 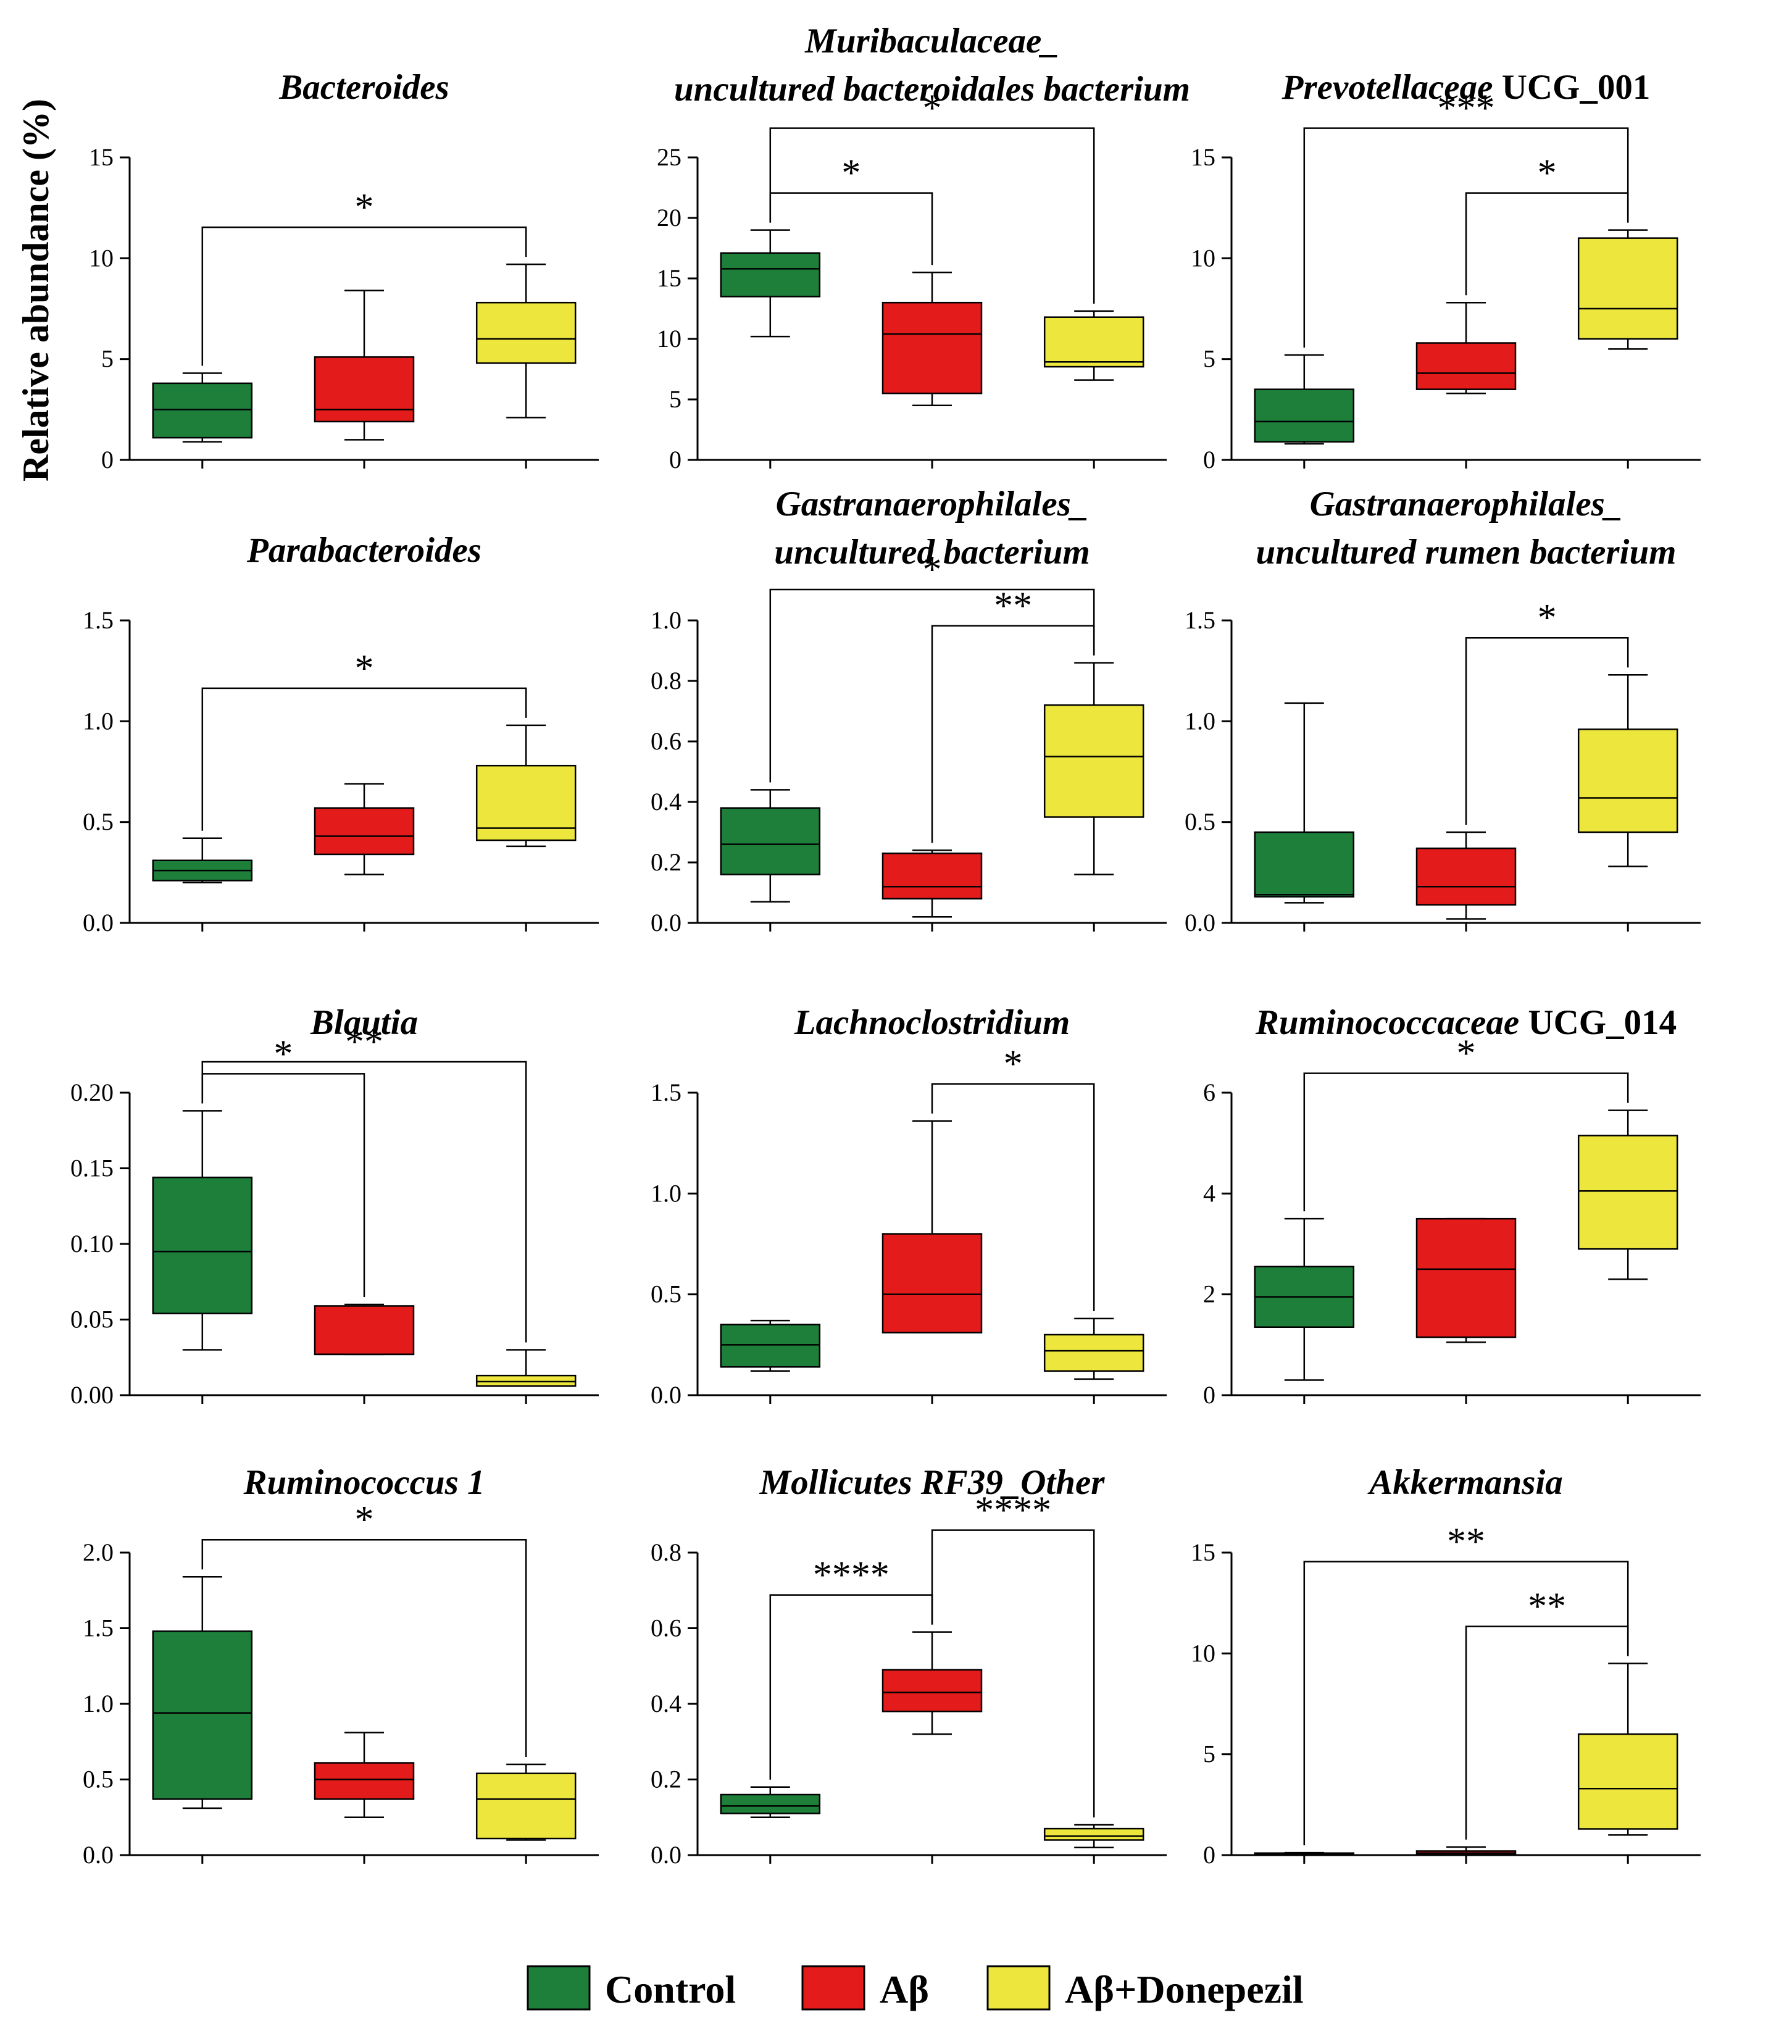 I want to click on legend-label: Control, so click(x=670, y=1989).